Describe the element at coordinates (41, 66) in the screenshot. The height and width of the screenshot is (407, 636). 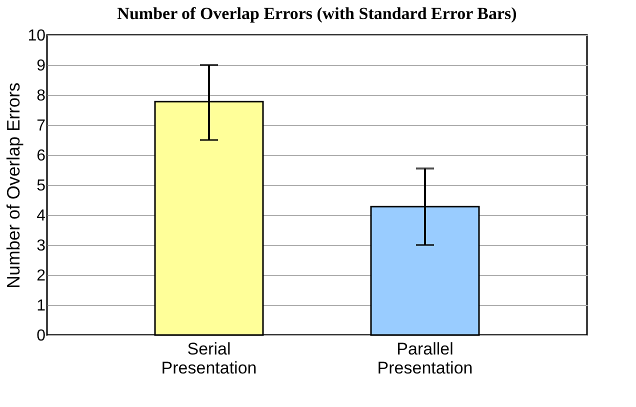
I see `y-tick-label: 9` at that location.